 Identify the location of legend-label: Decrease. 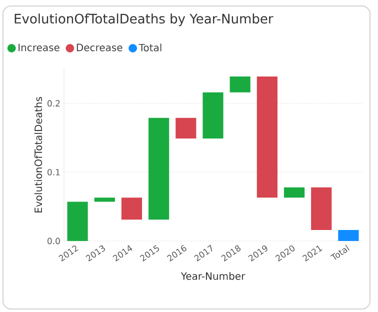
(99, 48).